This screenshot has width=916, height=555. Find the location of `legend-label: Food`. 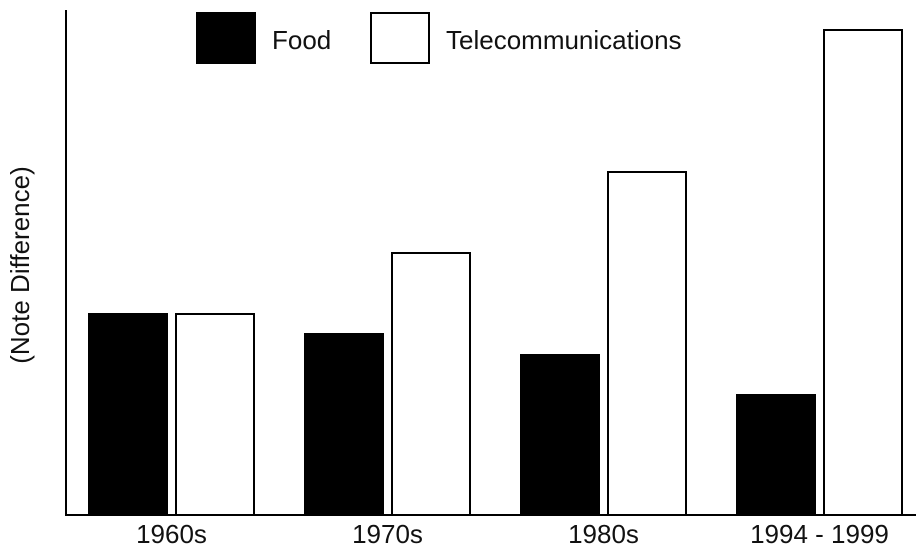

legend-label: Food is located at coordinates (301, 40).